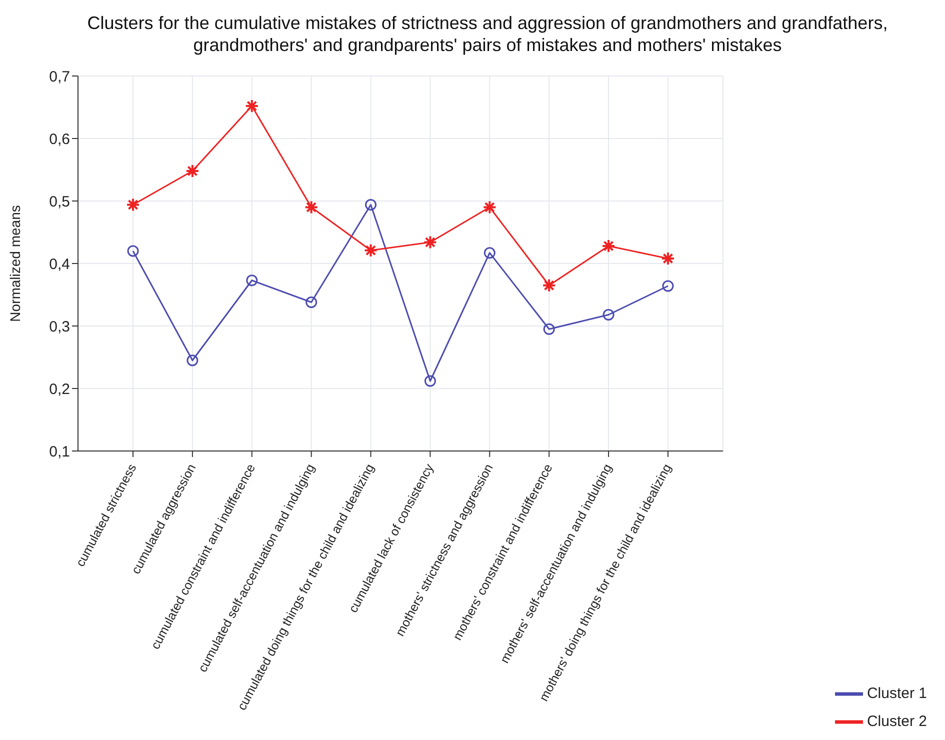  I want to click on y-tick-label: 0,6, so click(59, 139).